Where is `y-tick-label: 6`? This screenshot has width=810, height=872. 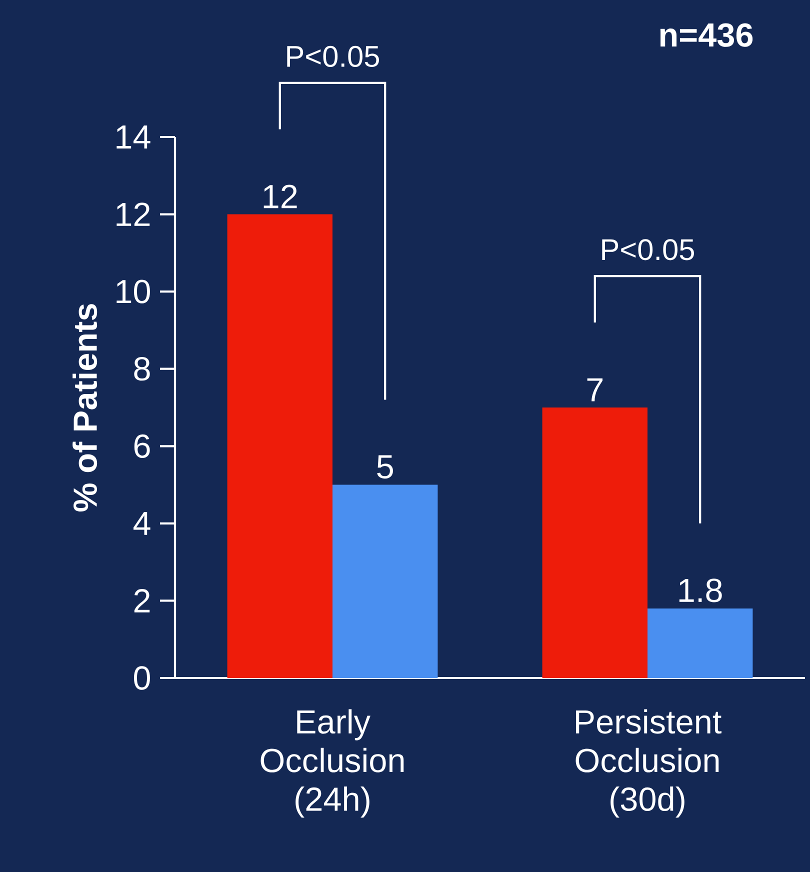
y-tick-label: 6 is located at coordinates (142, 446).